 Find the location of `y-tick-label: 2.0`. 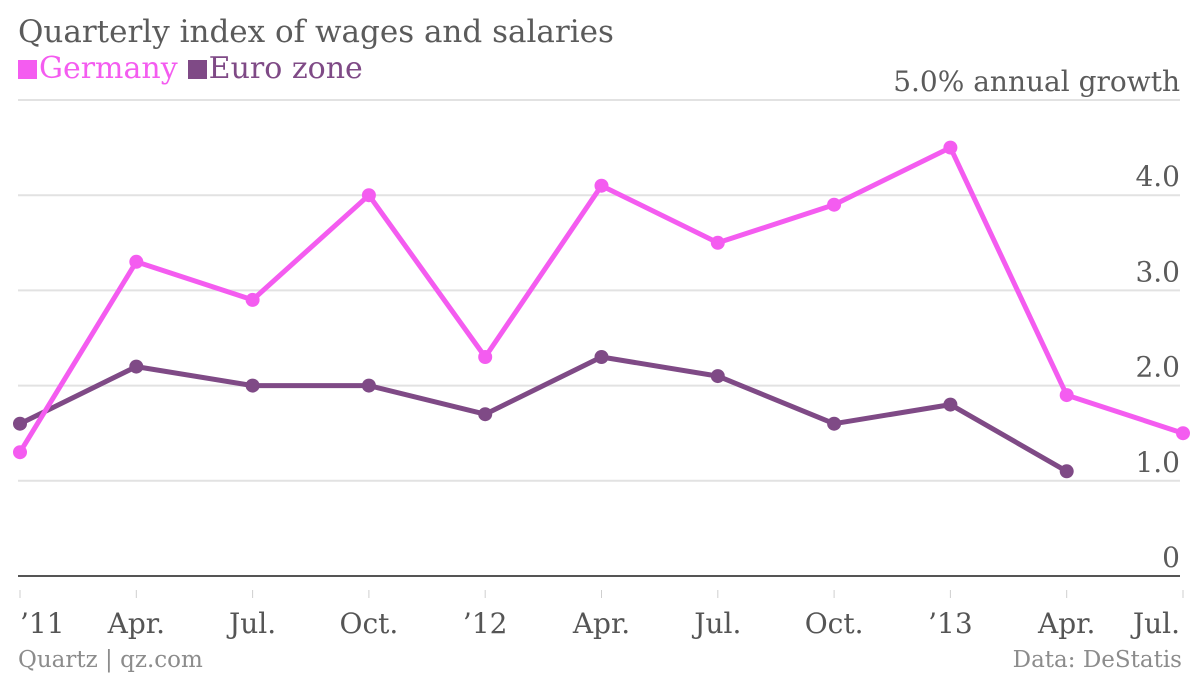

y-tick-label: 2.0 is located at coordinates (1157, 367).